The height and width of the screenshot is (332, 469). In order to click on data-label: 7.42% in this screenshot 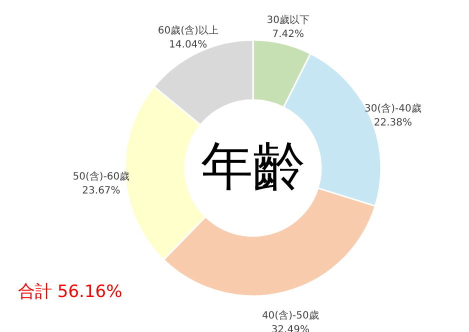, I will do `click(288, 34)`.